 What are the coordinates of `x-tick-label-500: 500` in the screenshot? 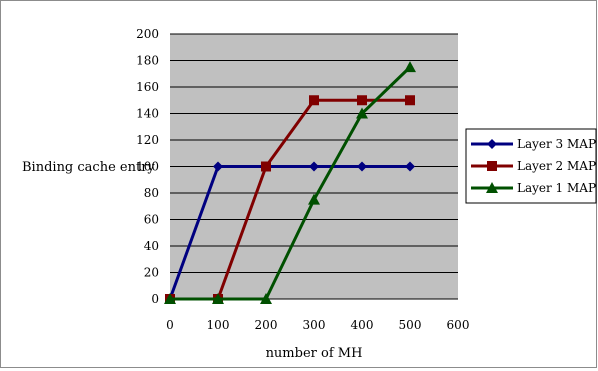 It's located at (410, 325).